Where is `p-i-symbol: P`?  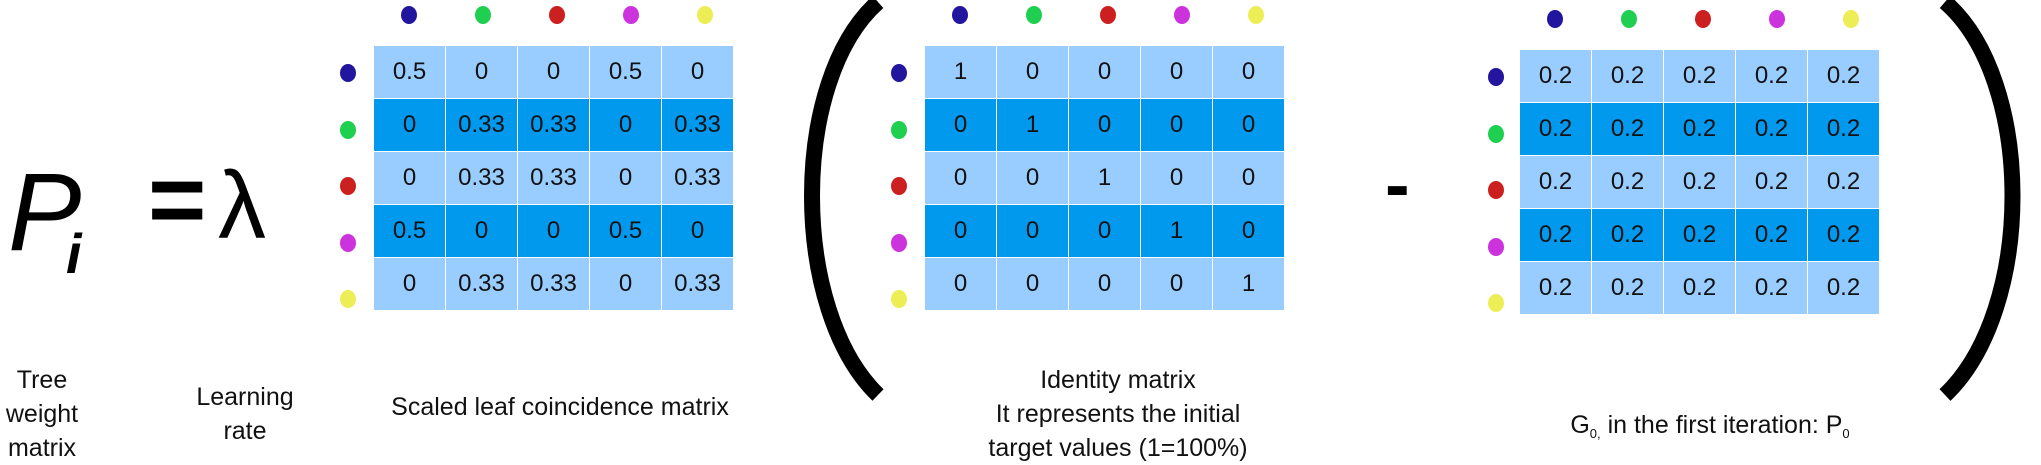
p-i-symbol: P is located at coordinates (45, 212).